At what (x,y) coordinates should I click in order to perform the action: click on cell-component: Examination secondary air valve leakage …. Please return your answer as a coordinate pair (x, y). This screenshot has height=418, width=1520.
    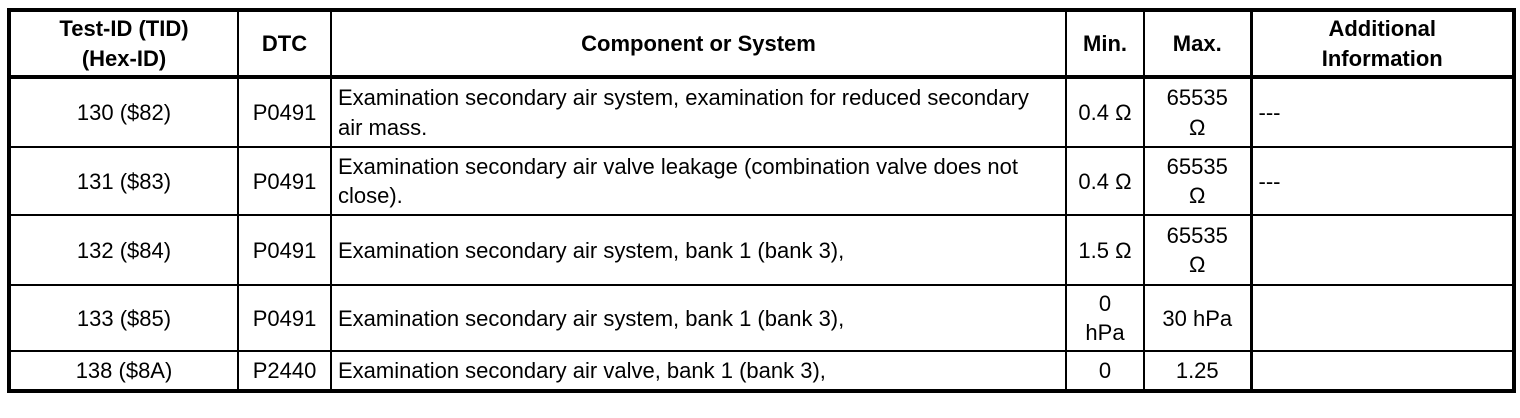
    Looking at the image, I should click on (698, 181).